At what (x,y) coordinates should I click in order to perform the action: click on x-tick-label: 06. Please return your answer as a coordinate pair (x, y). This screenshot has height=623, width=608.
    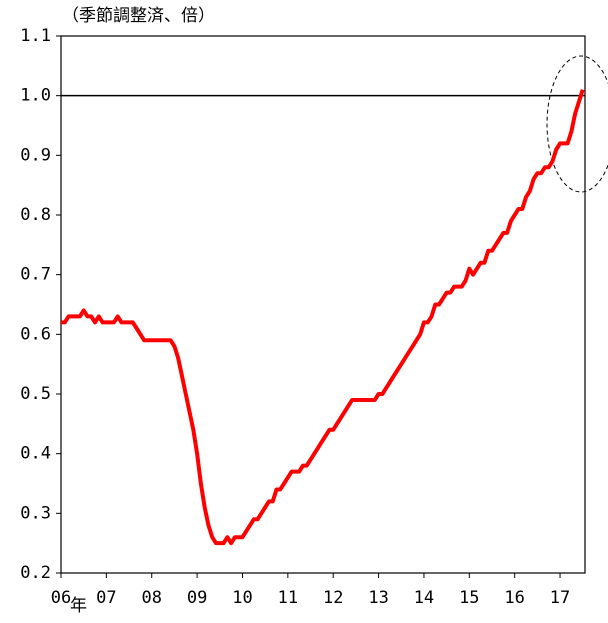
    Looking at the image, I should click on (61, 598).